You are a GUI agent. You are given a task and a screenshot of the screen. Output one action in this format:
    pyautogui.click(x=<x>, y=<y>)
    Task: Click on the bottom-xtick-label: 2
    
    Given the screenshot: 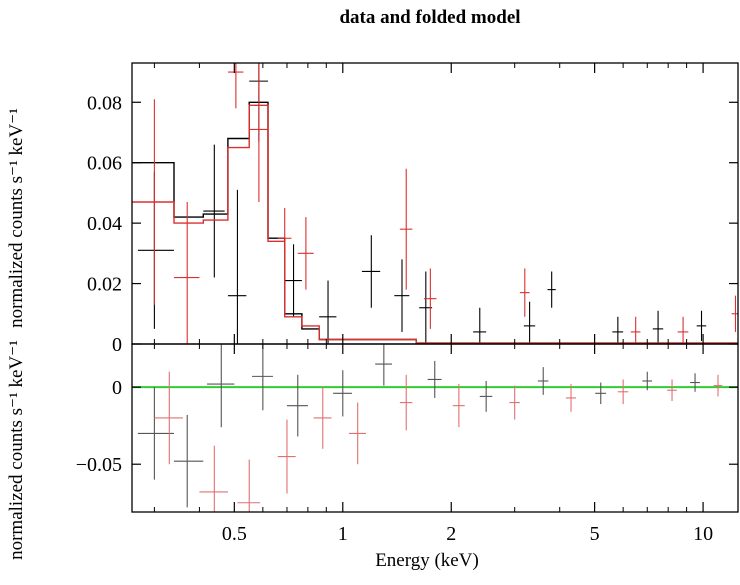 What is the action you would take?
    pyautogui.click(x=451, y=534)
    